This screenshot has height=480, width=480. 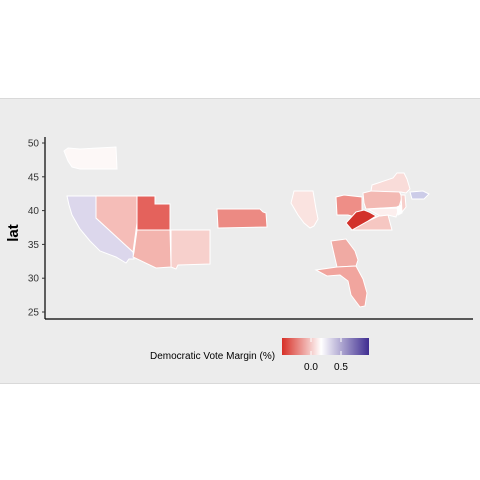 I want to click on state-arizona, so click(x=152, y=249).